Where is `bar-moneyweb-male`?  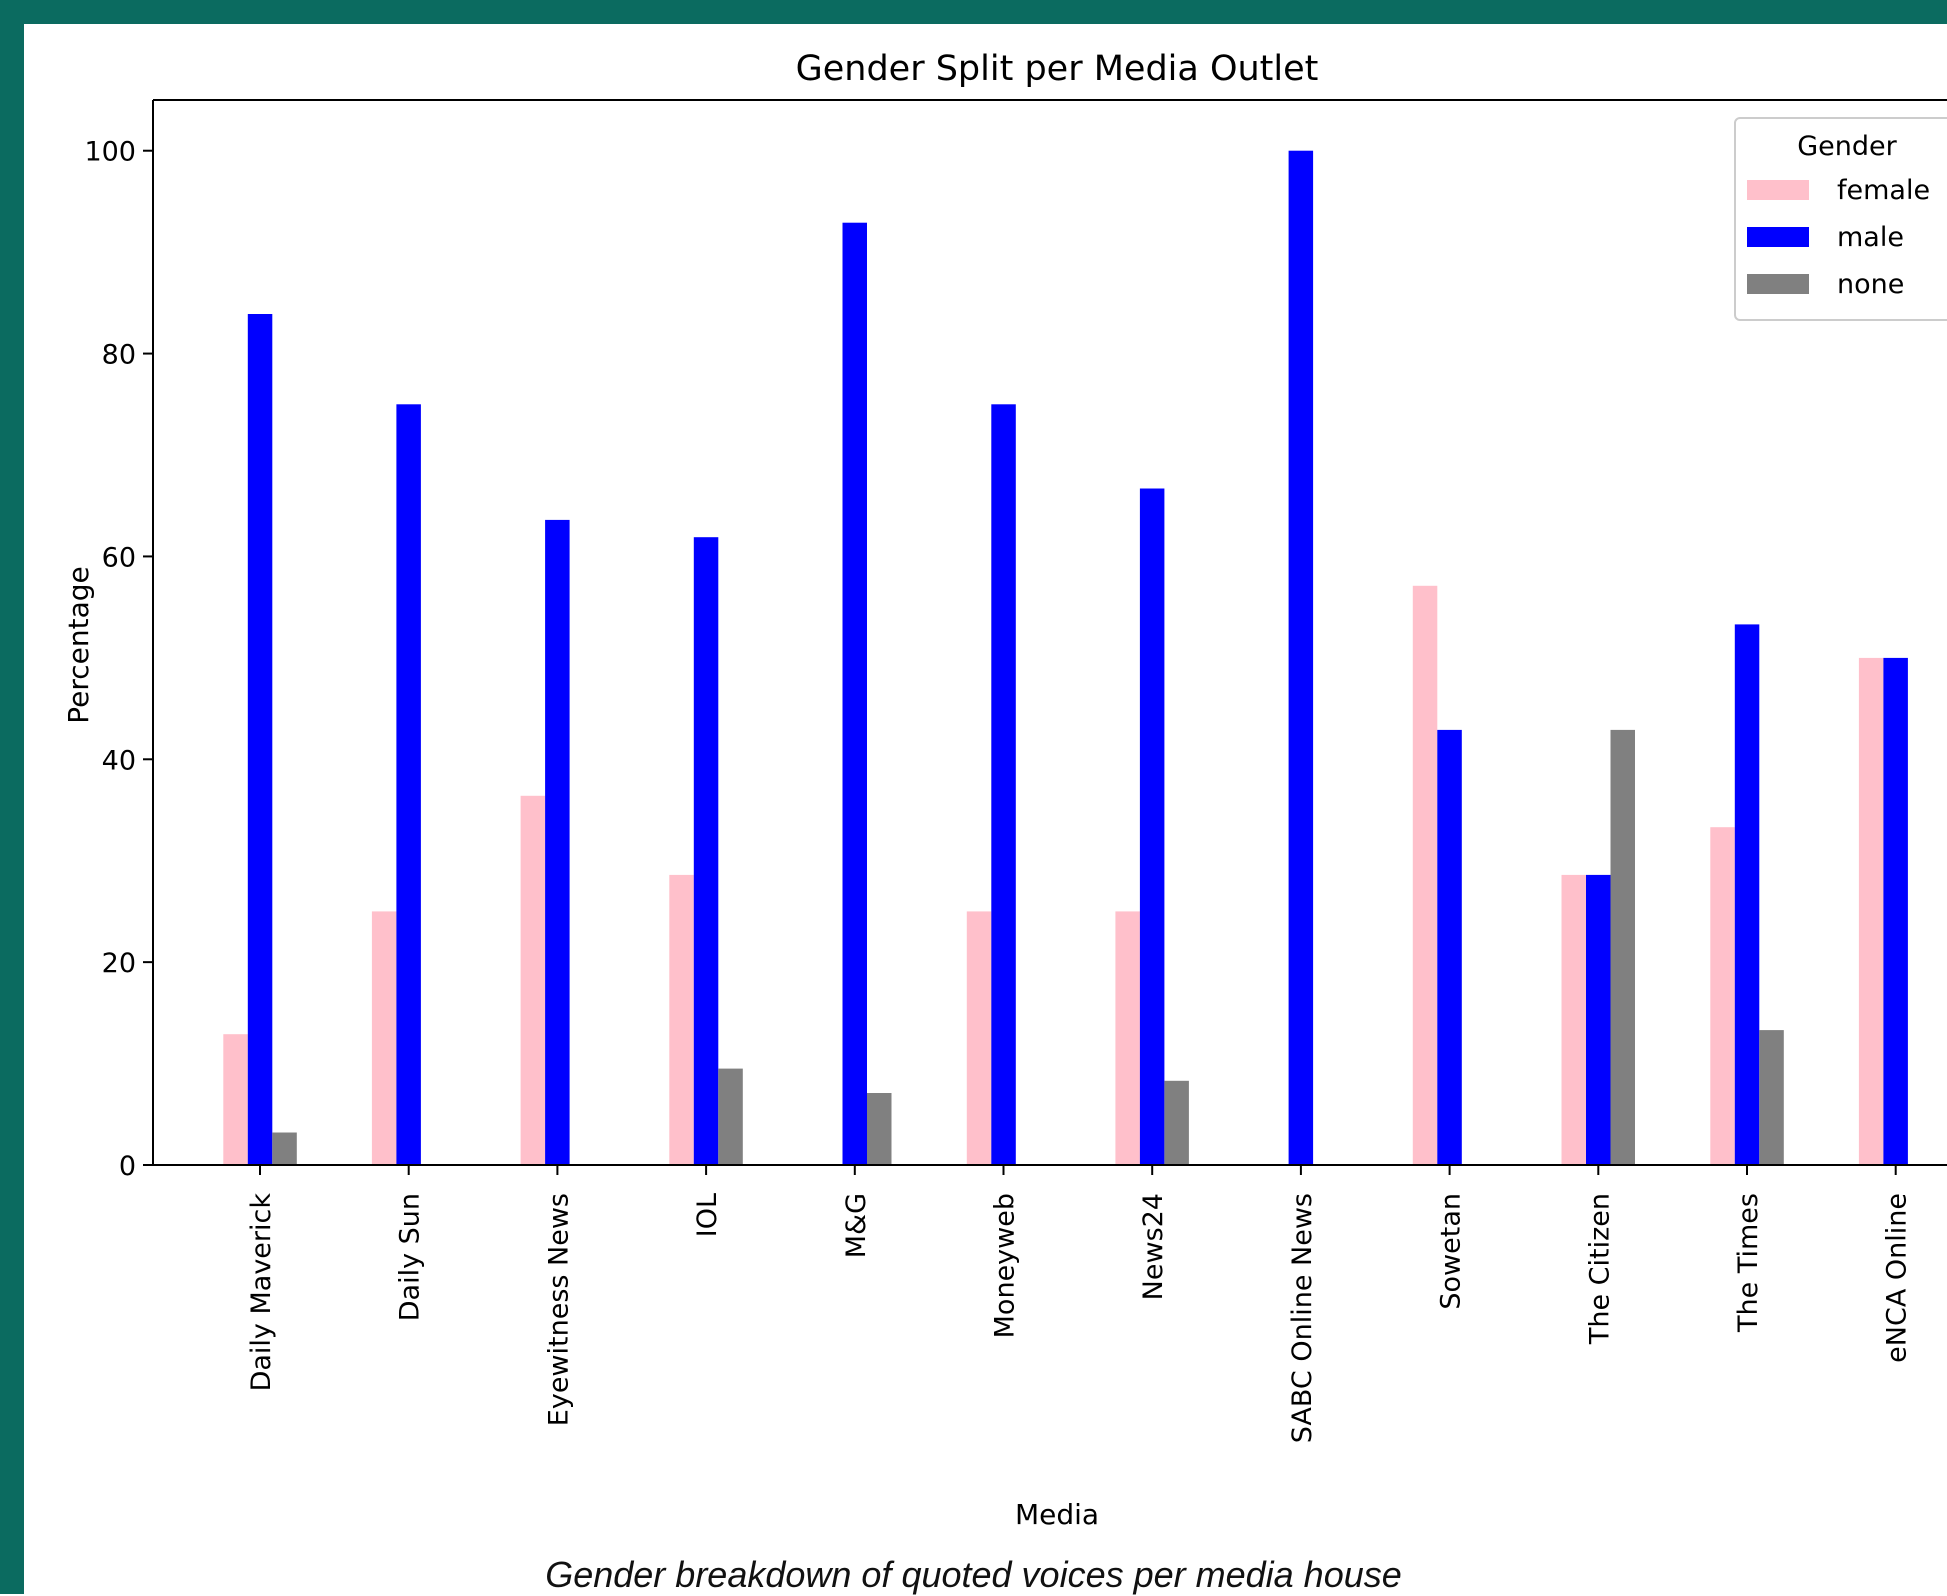
bar-moneyweb-male is located at coordinates (1003, 784).